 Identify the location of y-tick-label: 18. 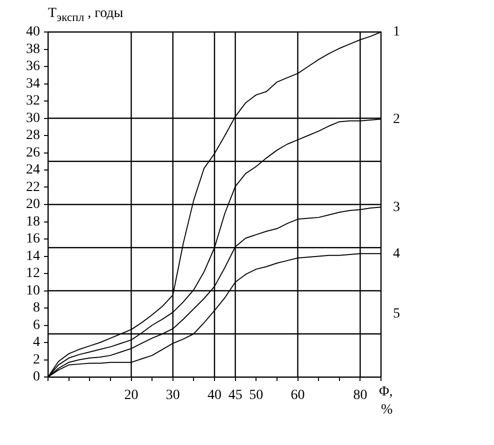
(33, 222).